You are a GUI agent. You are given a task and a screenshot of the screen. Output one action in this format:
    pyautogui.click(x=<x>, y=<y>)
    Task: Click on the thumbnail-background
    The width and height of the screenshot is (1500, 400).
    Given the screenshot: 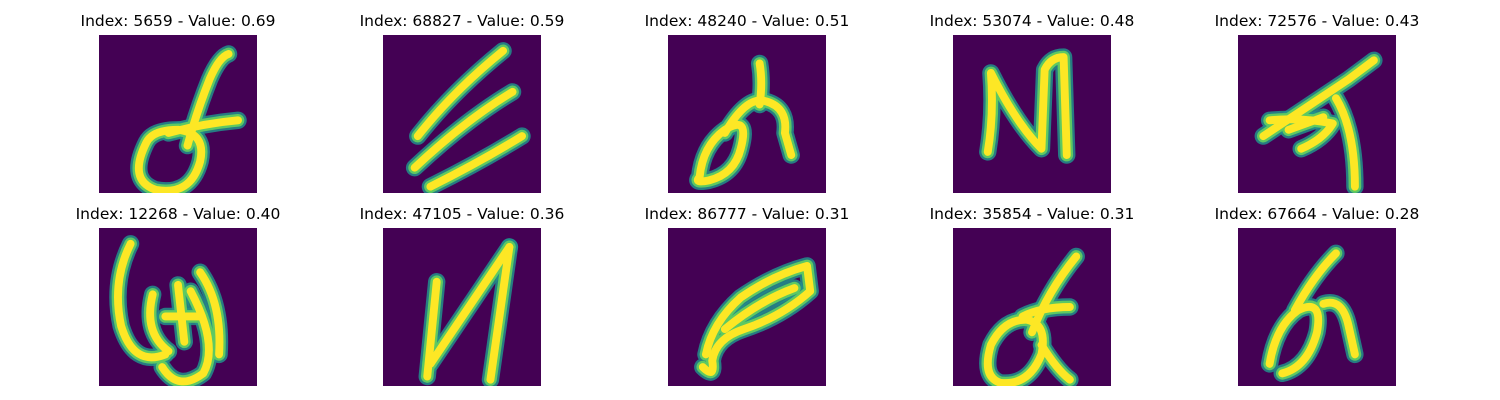 What is the action you would take?
    pyautogui.click(x=1032, y=114)
    